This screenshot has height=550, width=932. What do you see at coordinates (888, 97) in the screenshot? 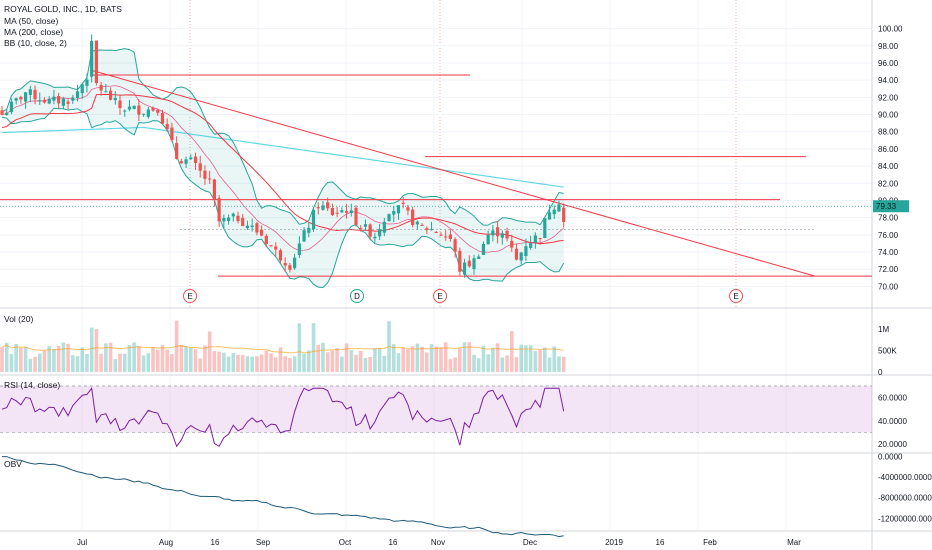
I see `price-tick-label: 92.00` at bounding box center [888, 97].